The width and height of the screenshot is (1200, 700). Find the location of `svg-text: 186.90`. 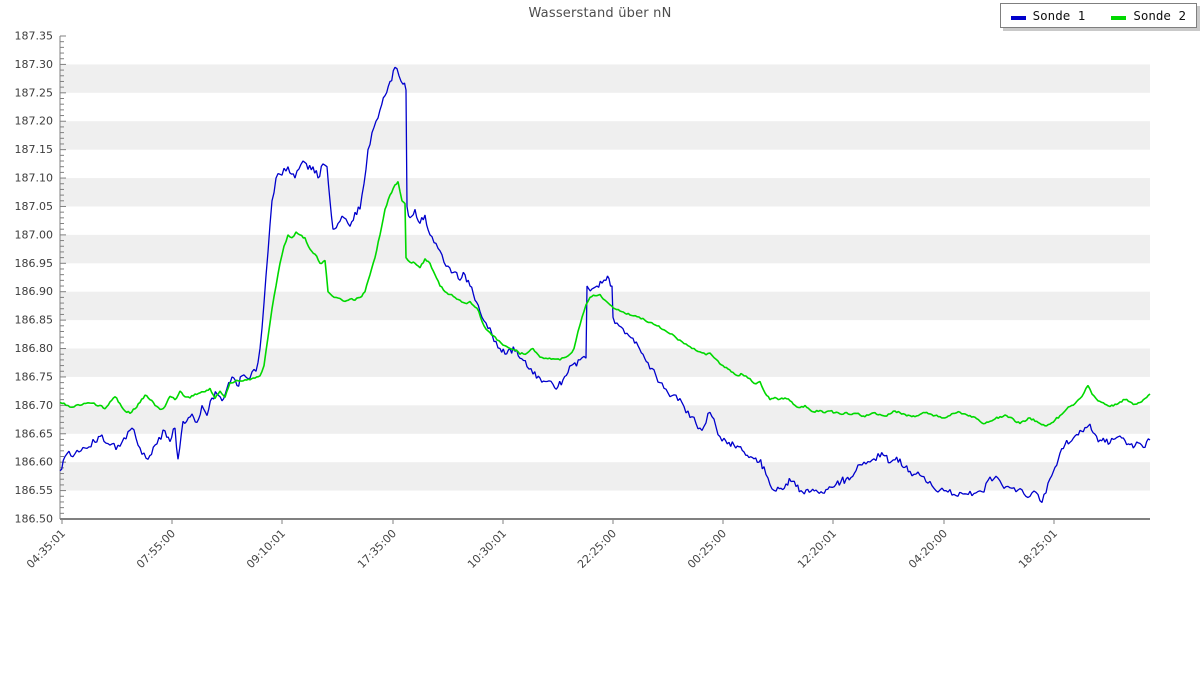

svg-text: 186.90 is located at coordinates (34, 291).